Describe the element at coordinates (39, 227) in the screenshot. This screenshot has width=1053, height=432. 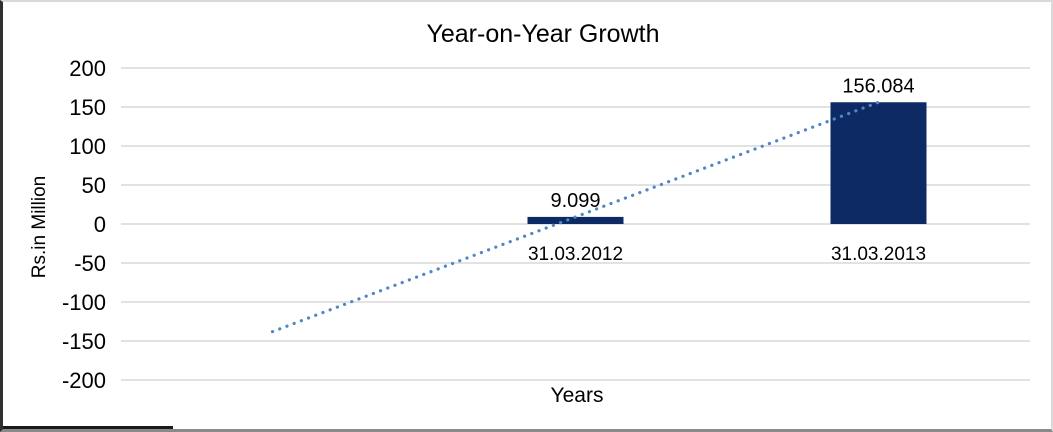
I see `y-axis-title: Rs.in Million` at that location.